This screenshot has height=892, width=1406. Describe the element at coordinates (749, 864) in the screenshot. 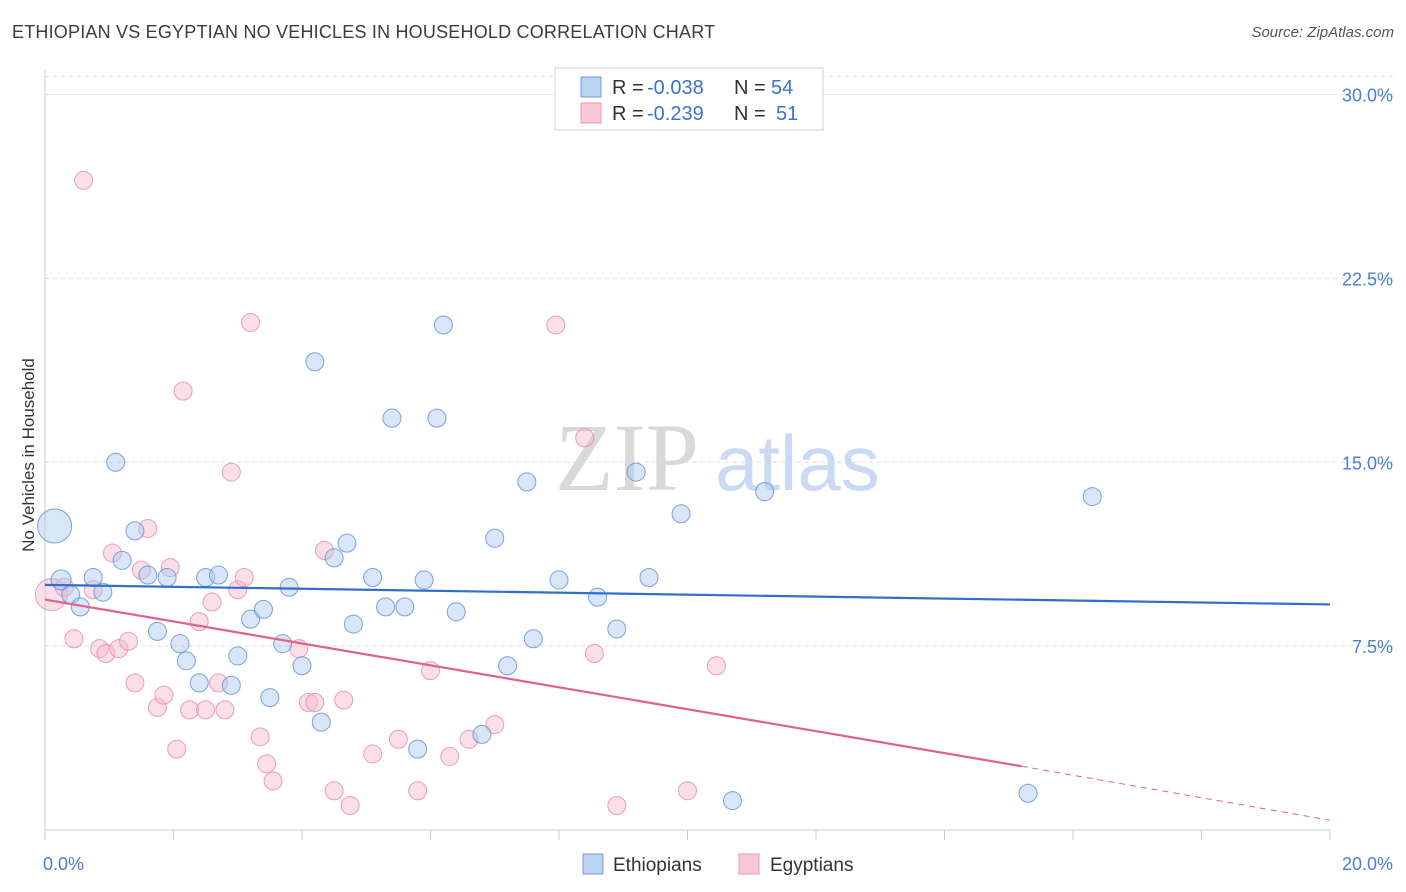

I see `bottom-legend-swatch-egyptians` at that location.